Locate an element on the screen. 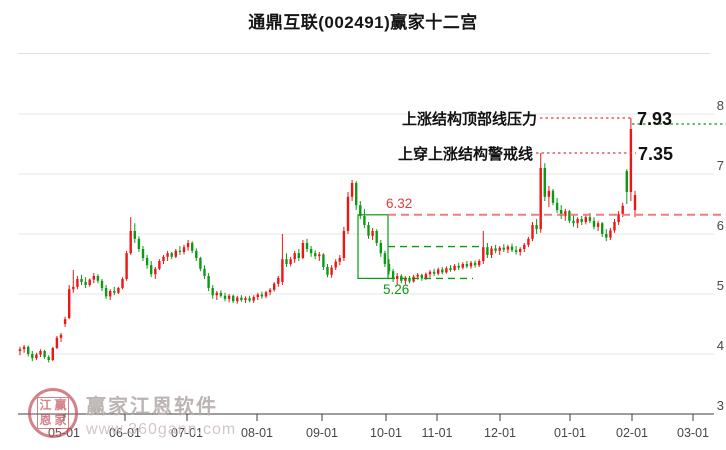 This screenshot has width=726, height=450. watermark: 江 赢 恩 家 赢家江恩软件 www.360gann.com is located at coordinates (132, 413).